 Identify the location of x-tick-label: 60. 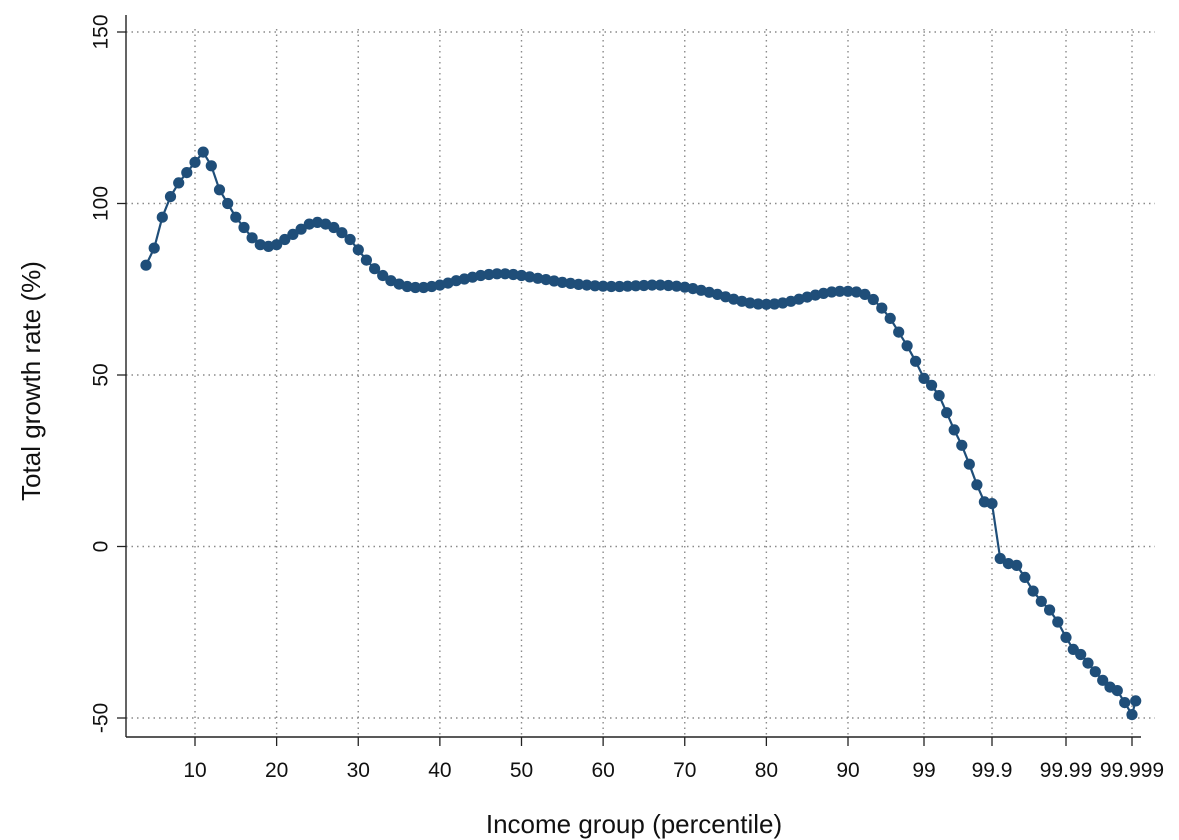
(602, 770).